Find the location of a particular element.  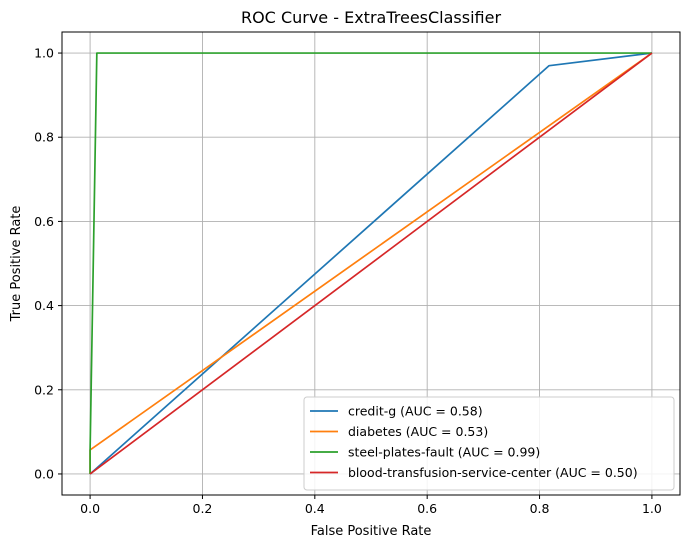

y-tick-label: 0.8 is located at coordinates (44, 137).